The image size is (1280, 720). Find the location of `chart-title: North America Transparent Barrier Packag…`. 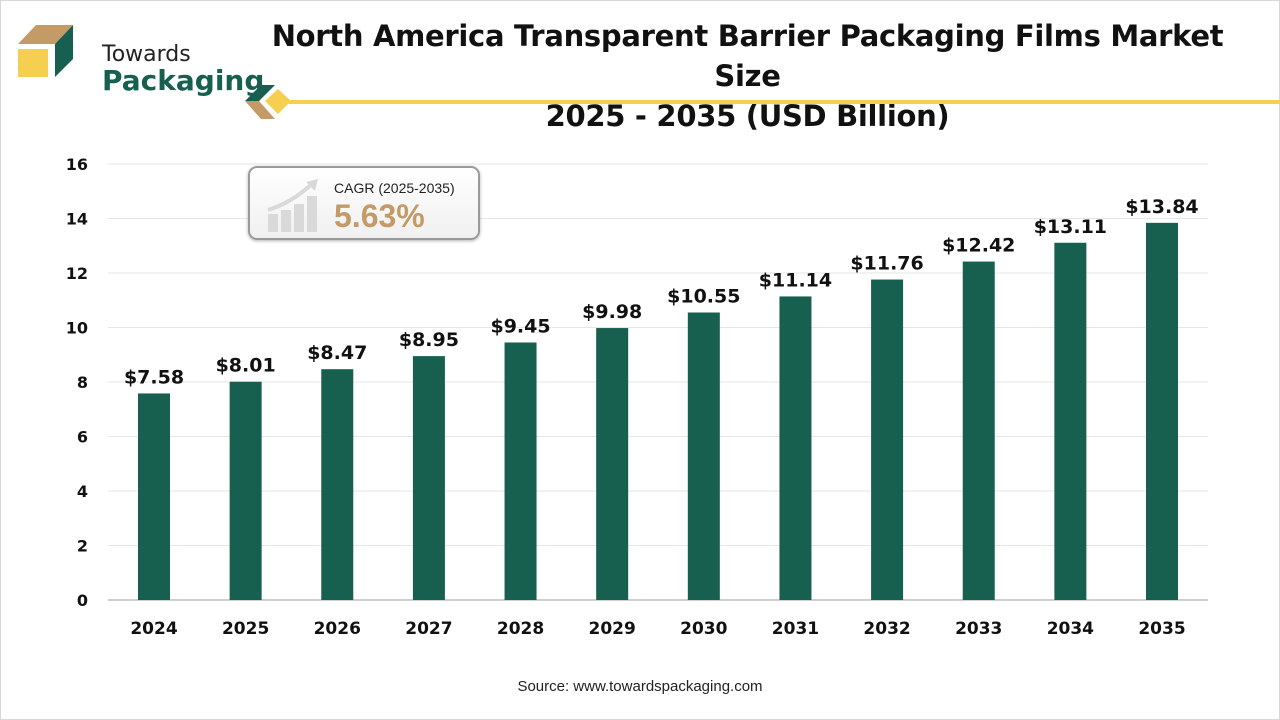

chart-title: North America Transparent Barrier Packag… is located at coordinates (747, 76).